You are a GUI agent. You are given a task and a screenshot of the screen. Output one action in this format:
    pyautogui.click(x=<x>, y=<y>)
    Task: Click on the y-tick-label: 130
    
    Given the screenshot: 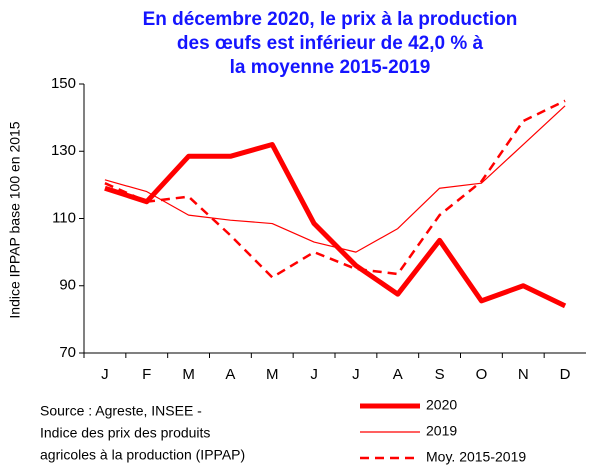 What is the action you would take?
    pyautogui.click(x=63, y=150)
    